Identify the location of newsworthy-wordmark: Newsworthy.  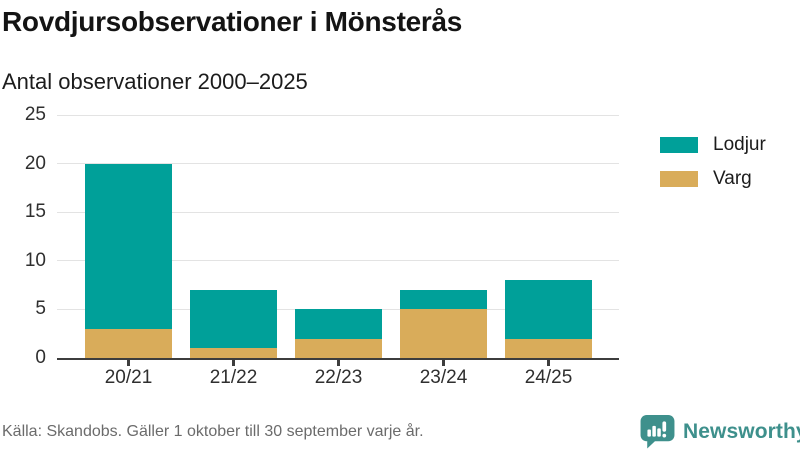
(741, 431).